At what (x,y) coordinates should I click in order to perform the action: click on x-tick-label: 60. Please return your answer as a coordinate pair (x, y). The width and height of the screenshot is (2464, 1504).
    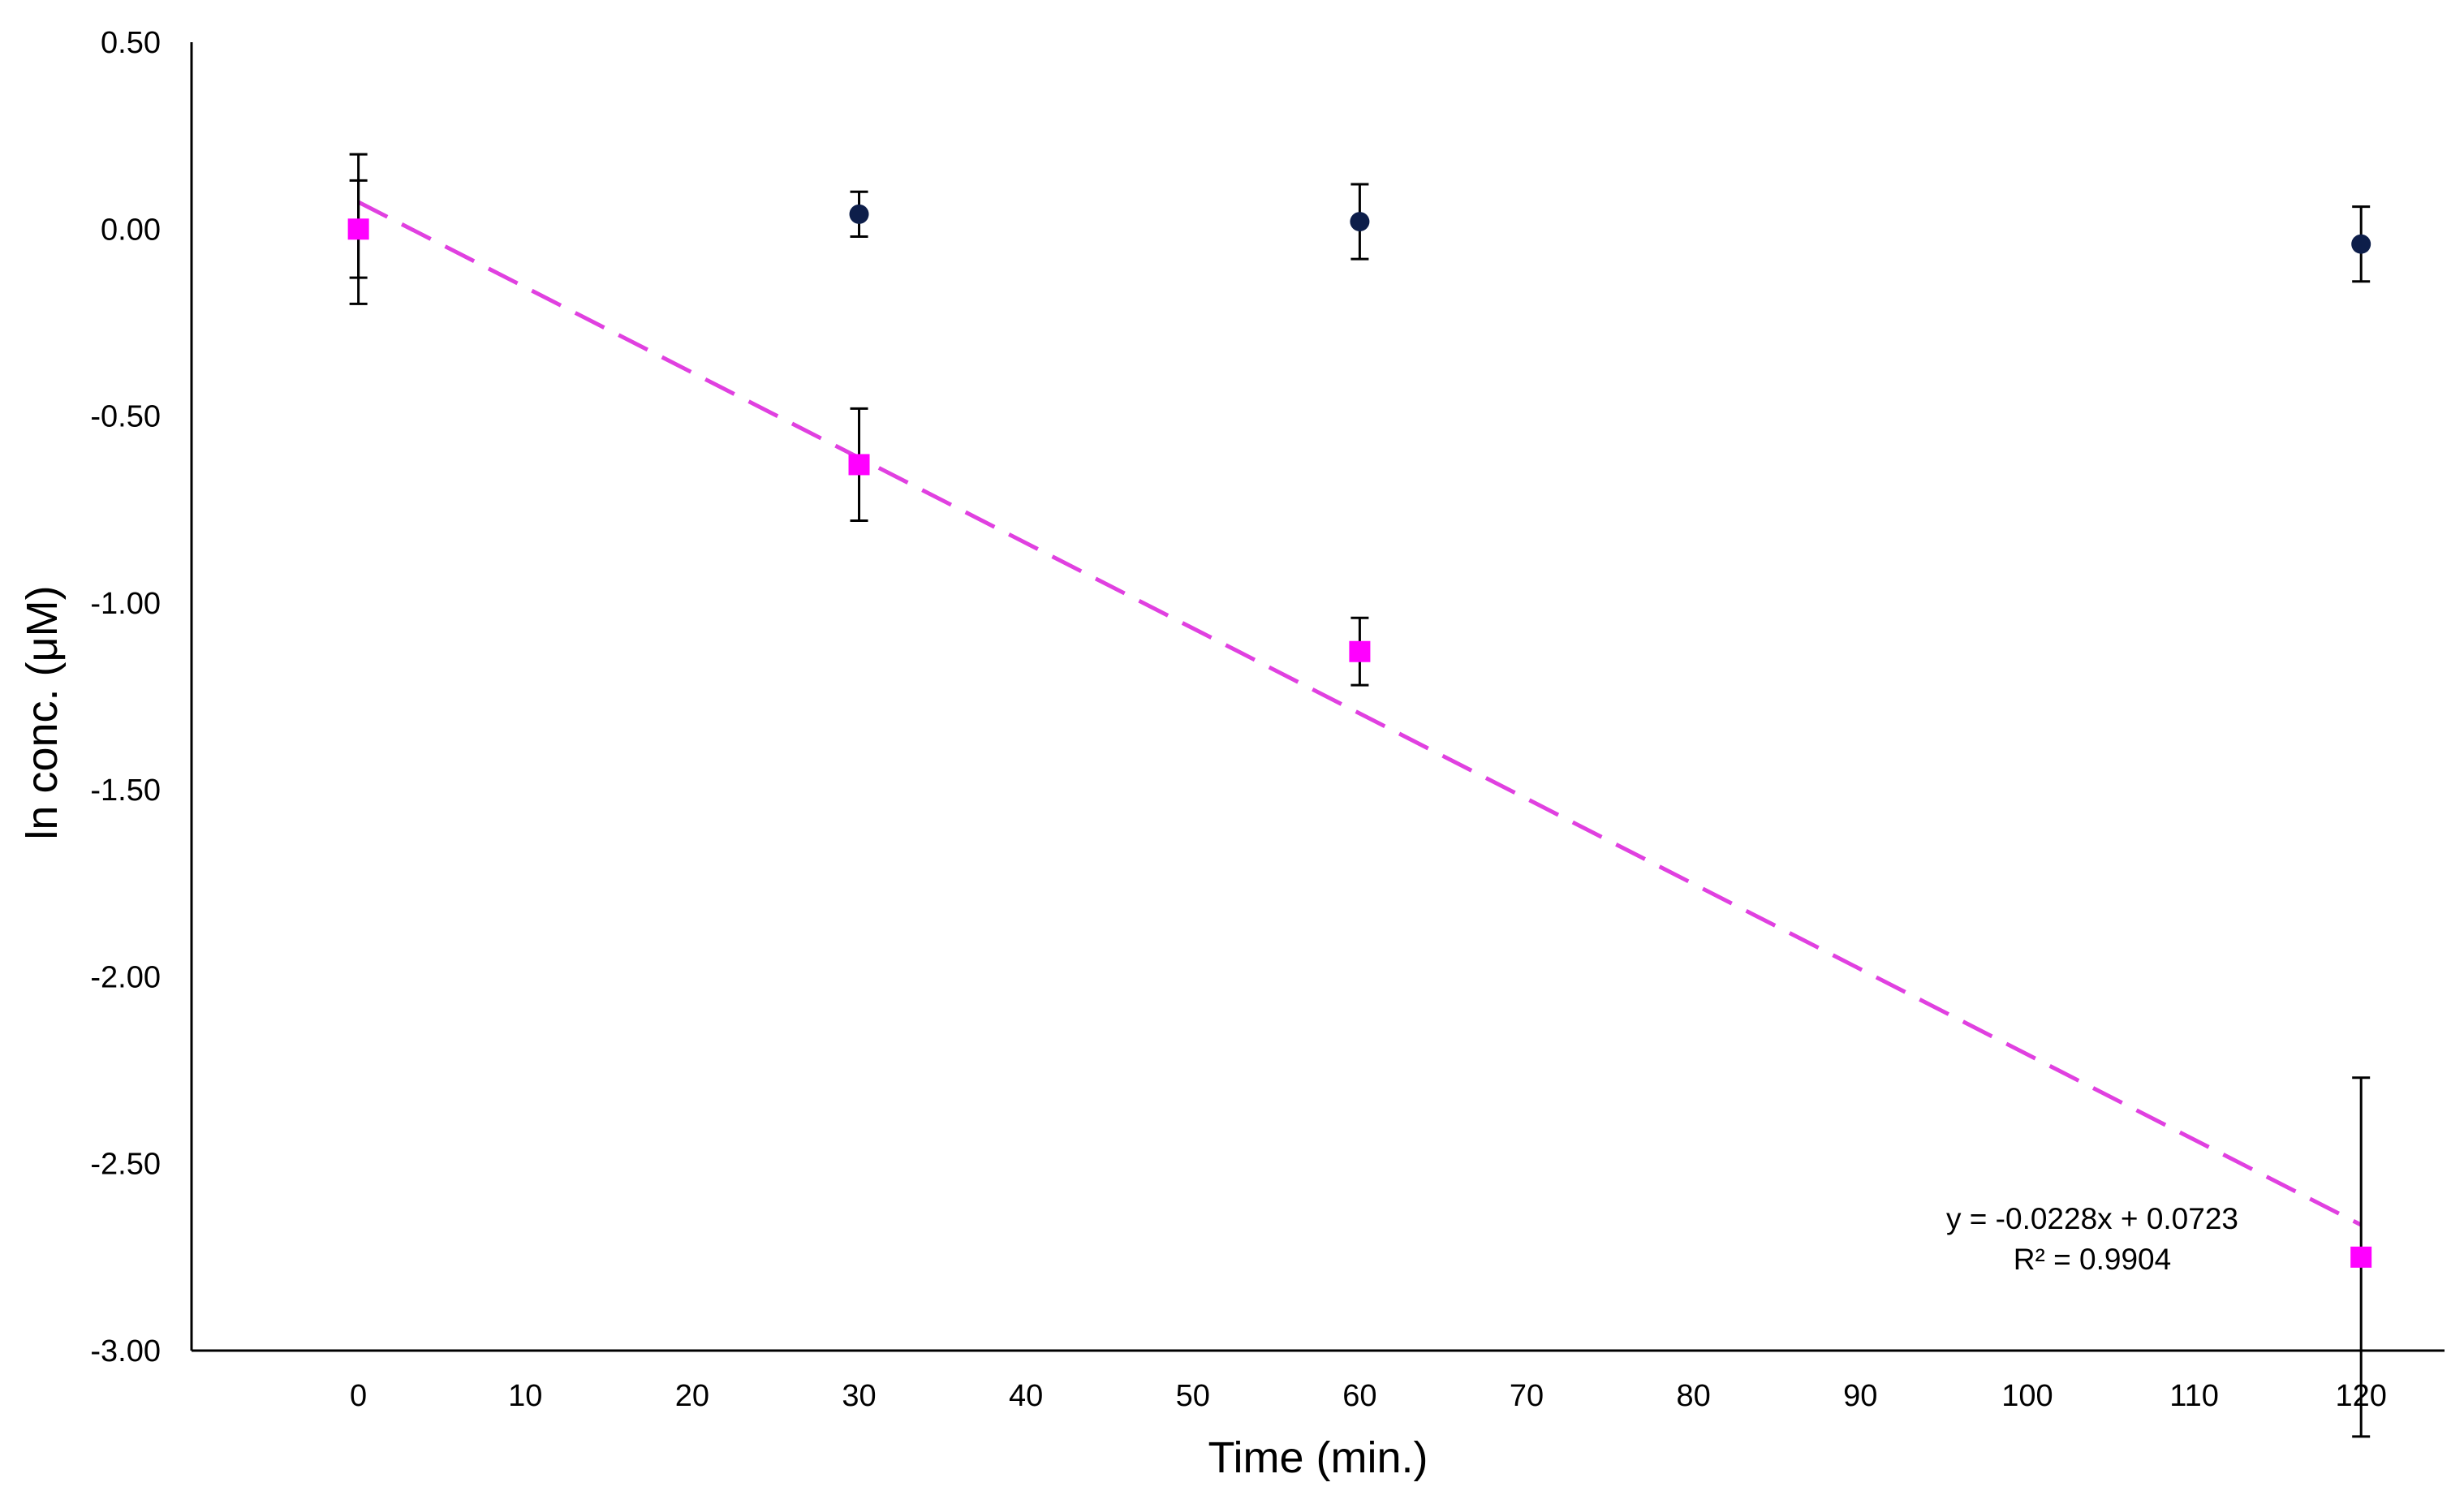
    Looking at the image, I should click on (1359, 1396).